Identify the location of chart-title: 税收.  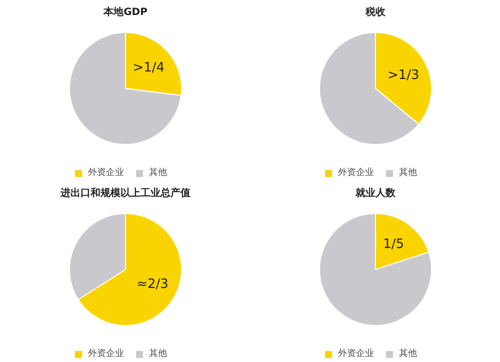
(375, 12).